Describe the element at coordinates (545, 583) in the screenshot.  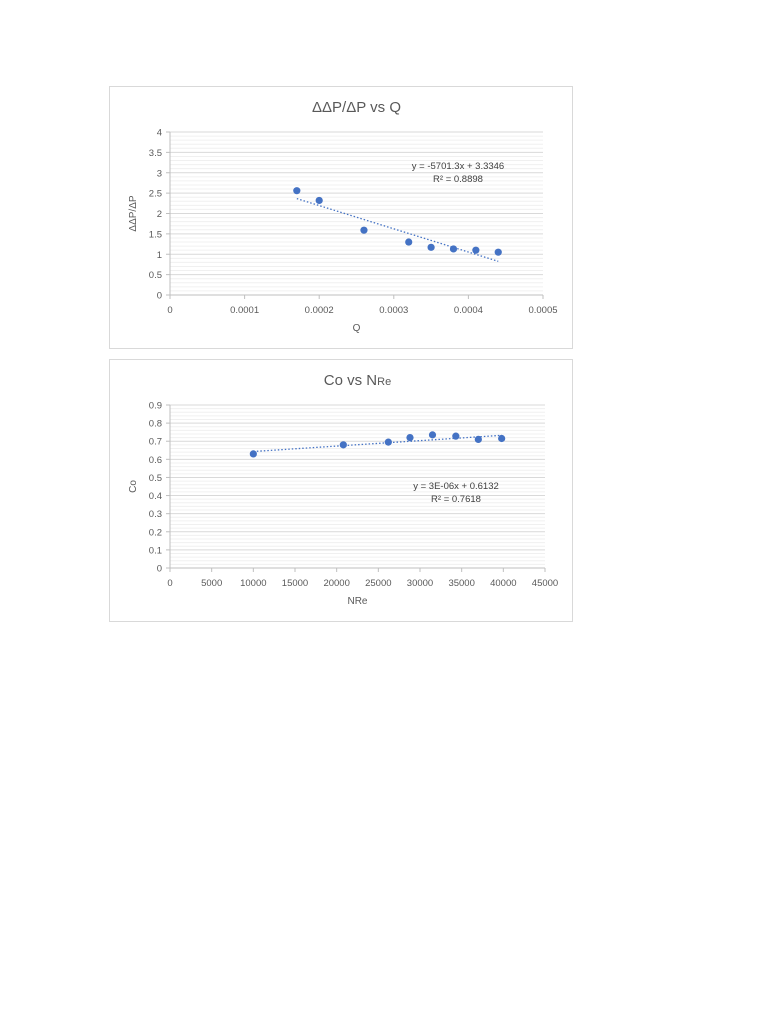
I see `x-tick-label: 45000` at that location.